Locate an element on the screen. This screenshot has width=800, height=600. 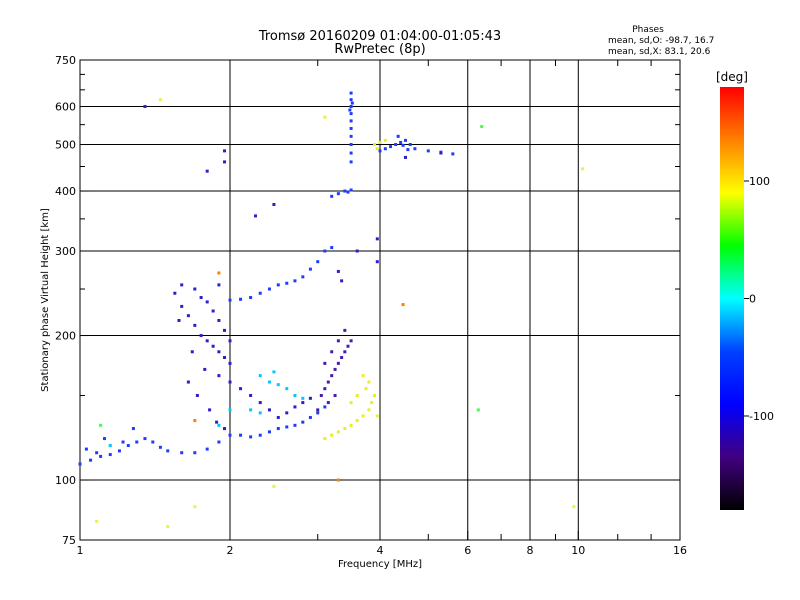
chart-title: Tromsø 20160209 01:04:00-01:05:43 is located at coordinates (379, 36).